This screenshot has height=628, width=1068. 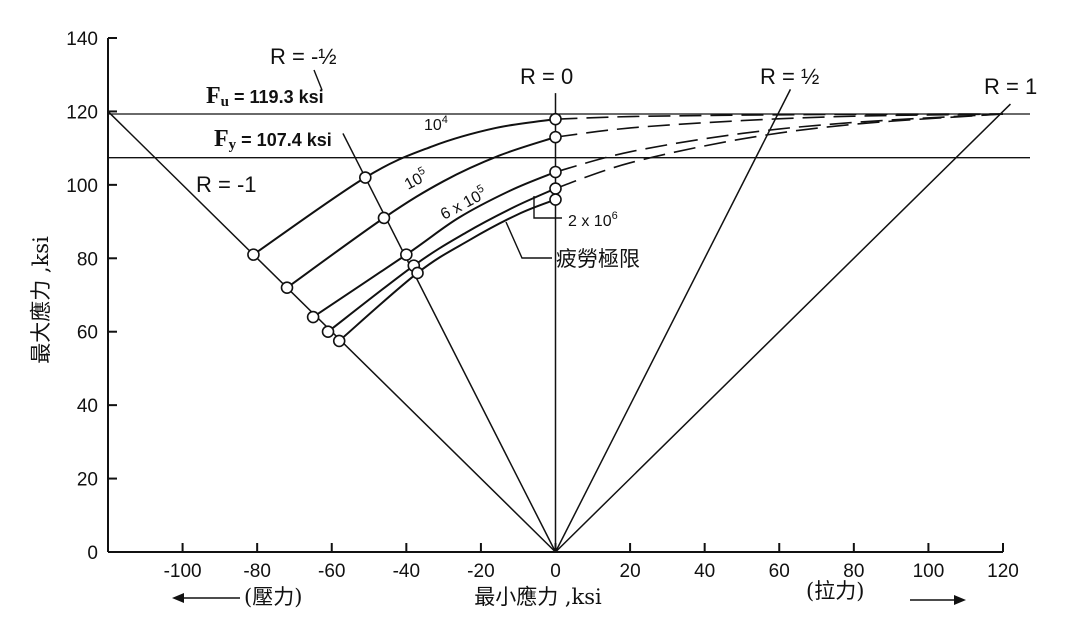 What do you see at coordinates (779, 571) in the screenshot?
I see `x-tick-label-60: 60` at bounding box center [779, 571].